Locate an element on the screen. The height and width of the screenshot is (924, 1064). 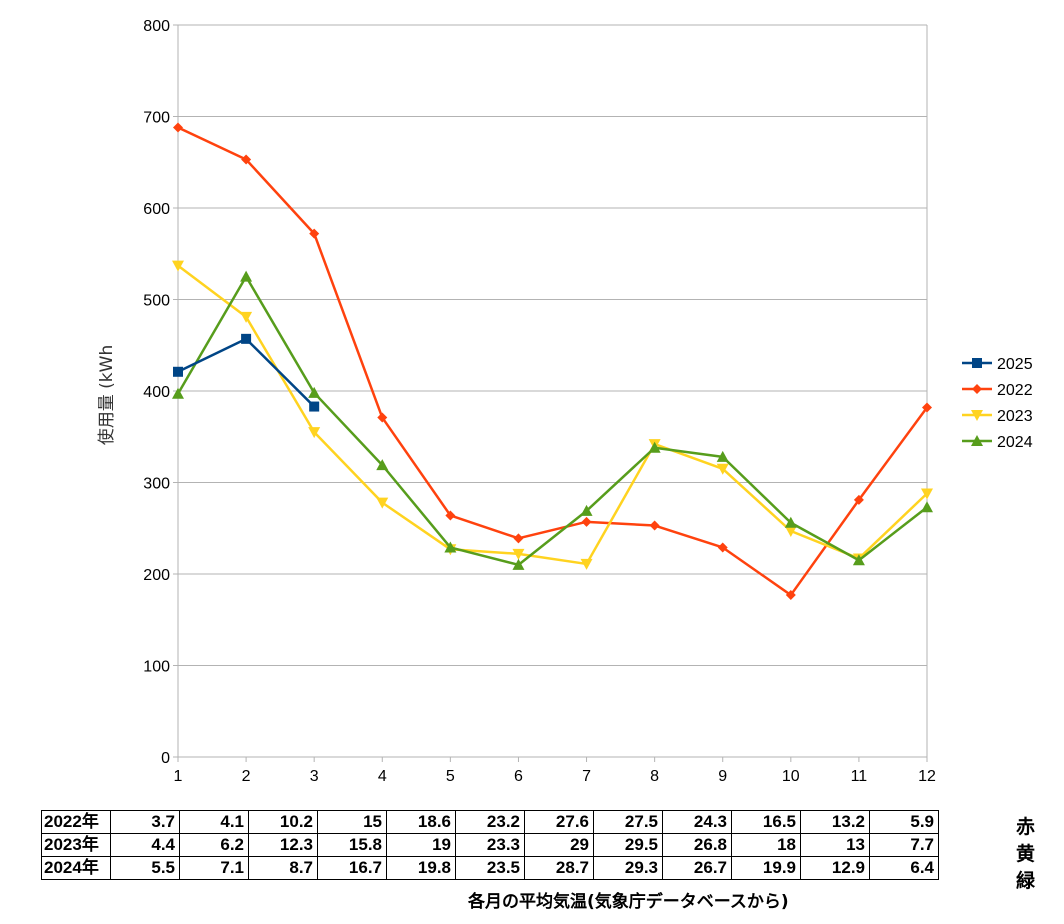
row-color-label-2024: 緑 is located at coordinates (1026, 881).